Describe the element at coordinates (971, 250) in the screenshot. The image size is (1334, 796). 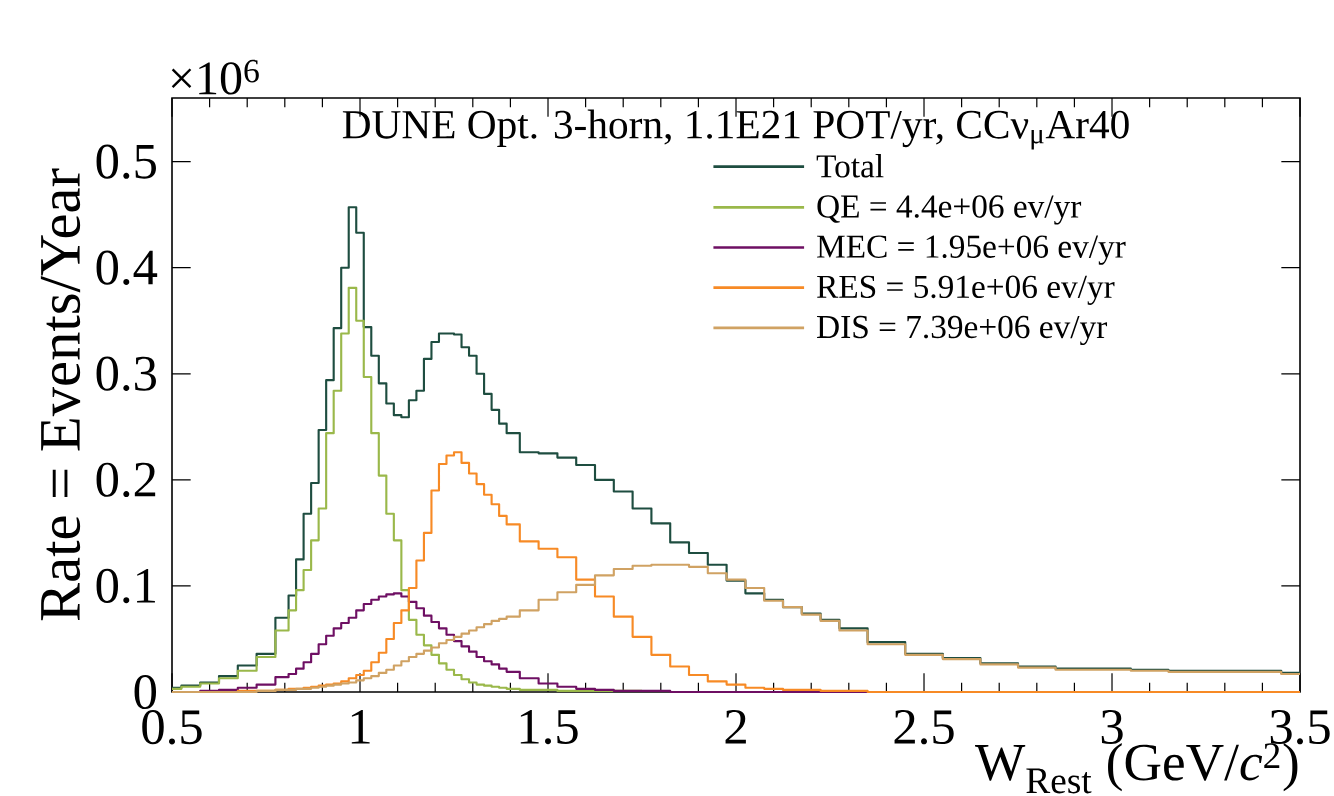
I see `legend-label: MEC = 1.95e+06 ev/yr` at that location.